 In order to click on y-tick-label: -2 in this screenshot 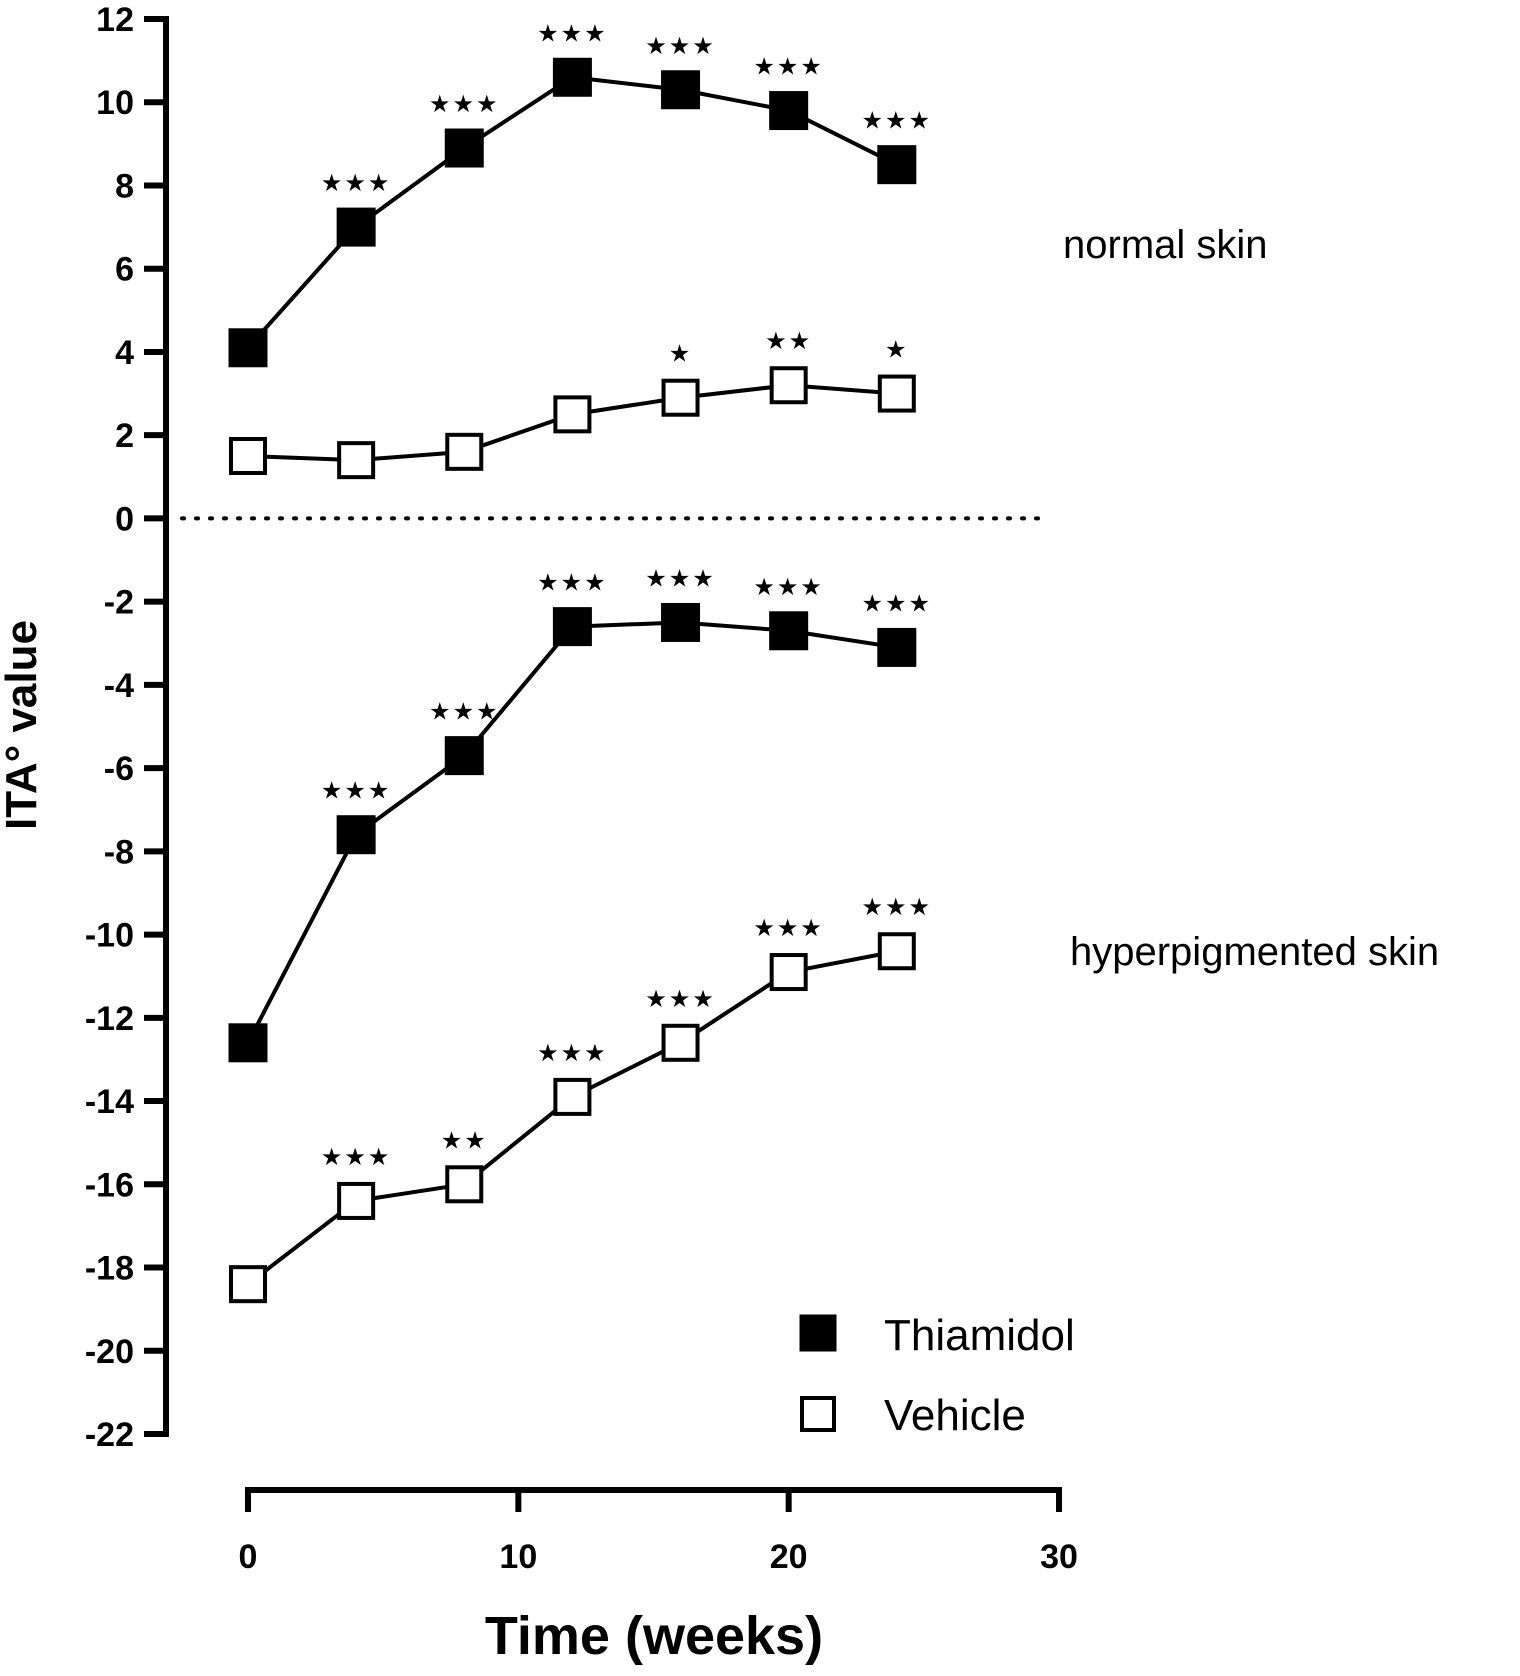, I will do `click(119, 603)`.